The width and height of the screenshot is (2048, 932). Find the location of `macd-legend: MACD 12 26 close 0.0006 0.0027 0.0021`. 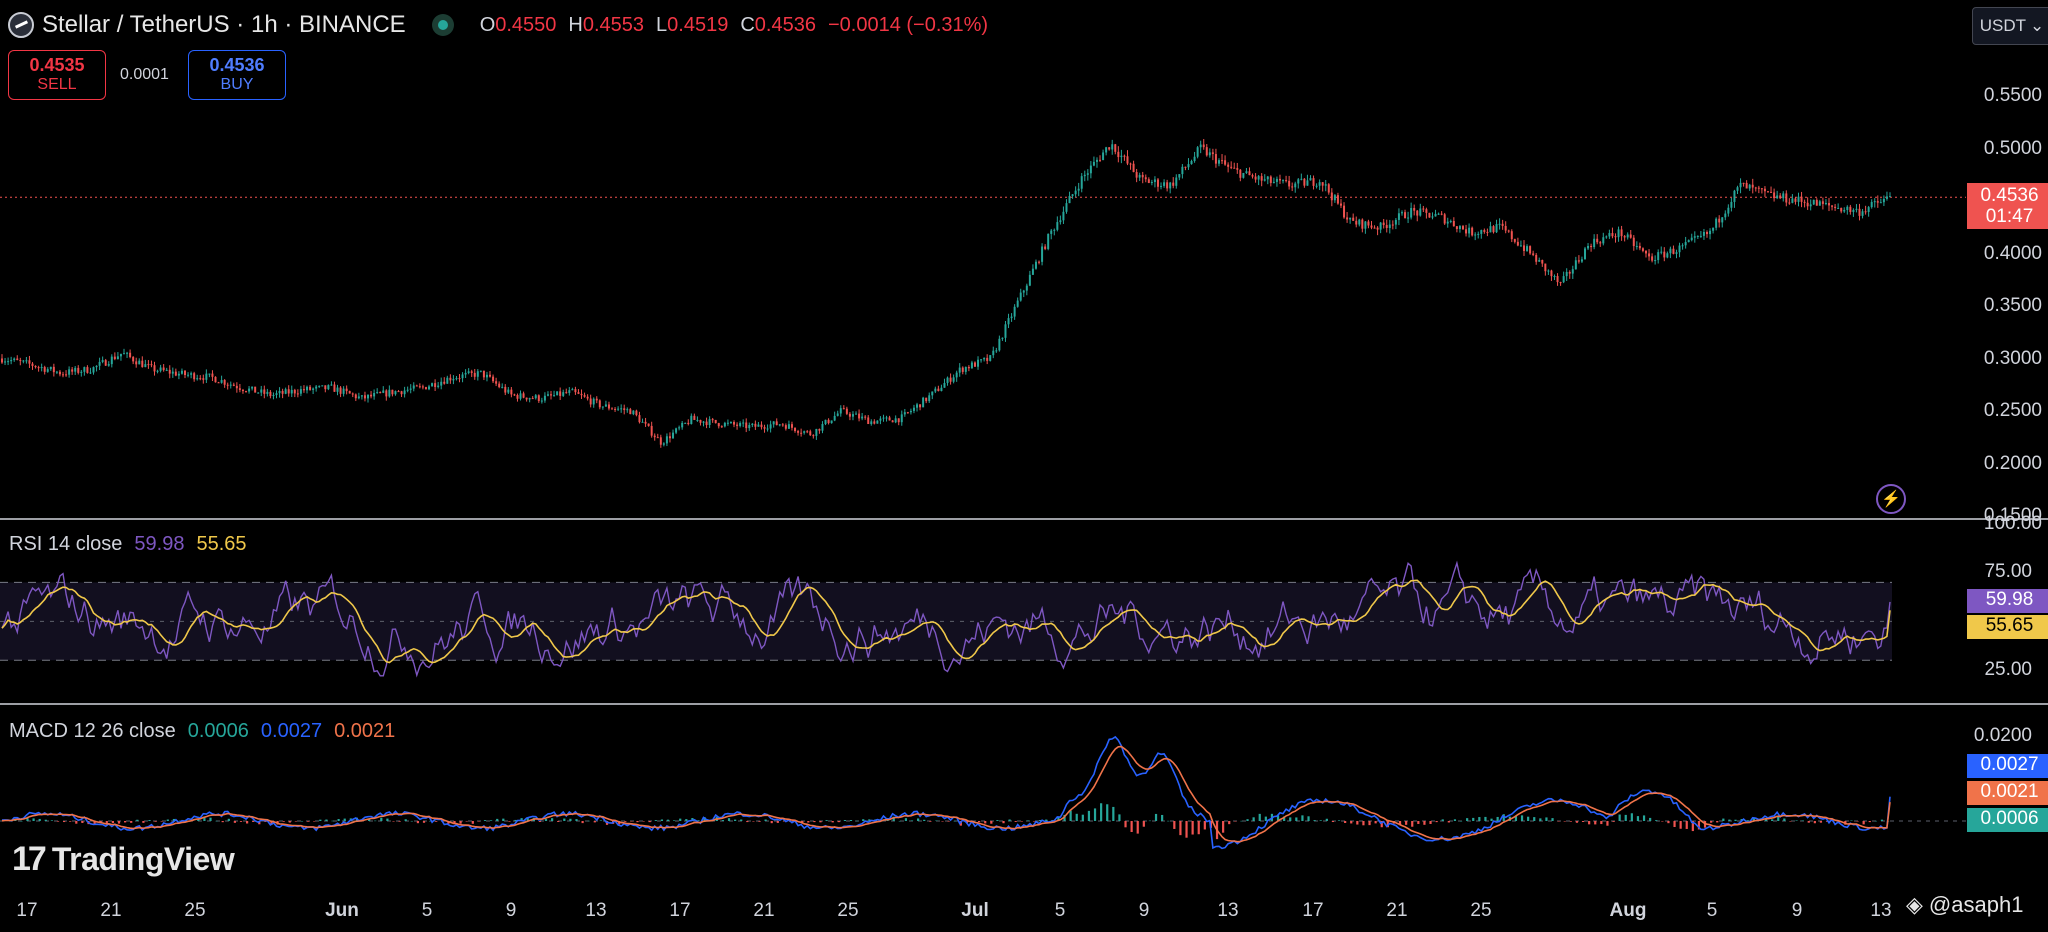

macd-legend: MACD 12 26 close 0.0006 0.0027 0.0021 is located at coordinates (202, 731).